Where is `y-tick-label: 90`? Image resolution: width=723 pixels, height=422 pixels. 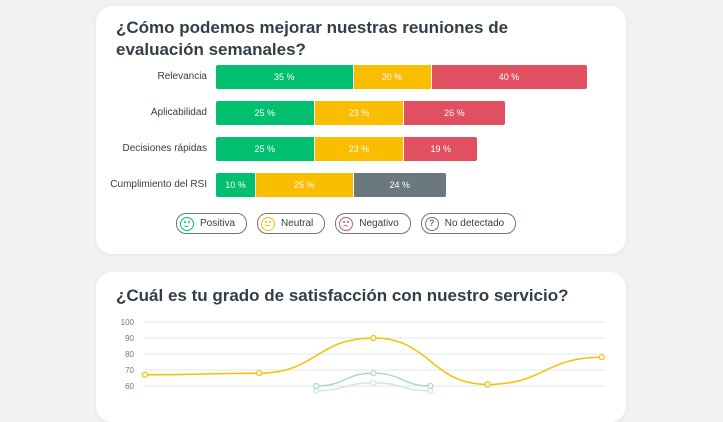 y-tick-label: 90 is located at coordinates (129, 338).